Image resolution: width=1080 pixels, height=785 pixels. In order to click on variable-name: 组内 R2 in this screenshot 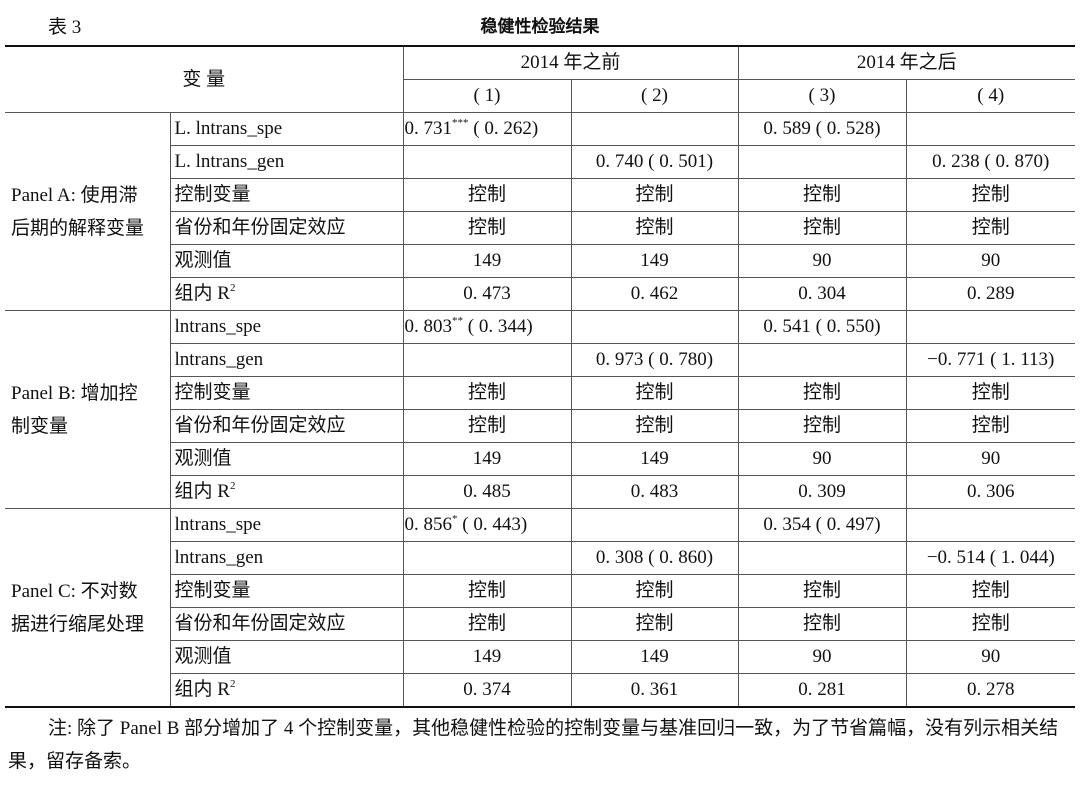, I will do `click(287, 492)`.